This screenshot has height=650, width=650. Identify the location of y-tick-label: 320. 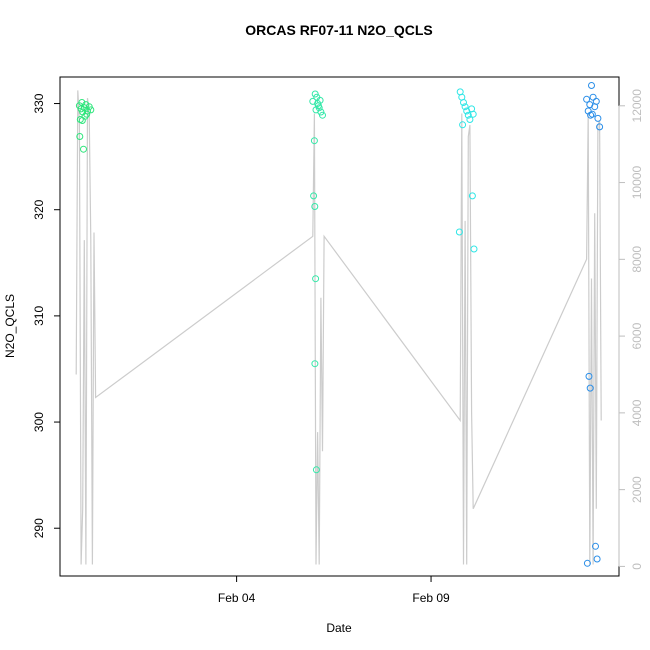
(39, 209).